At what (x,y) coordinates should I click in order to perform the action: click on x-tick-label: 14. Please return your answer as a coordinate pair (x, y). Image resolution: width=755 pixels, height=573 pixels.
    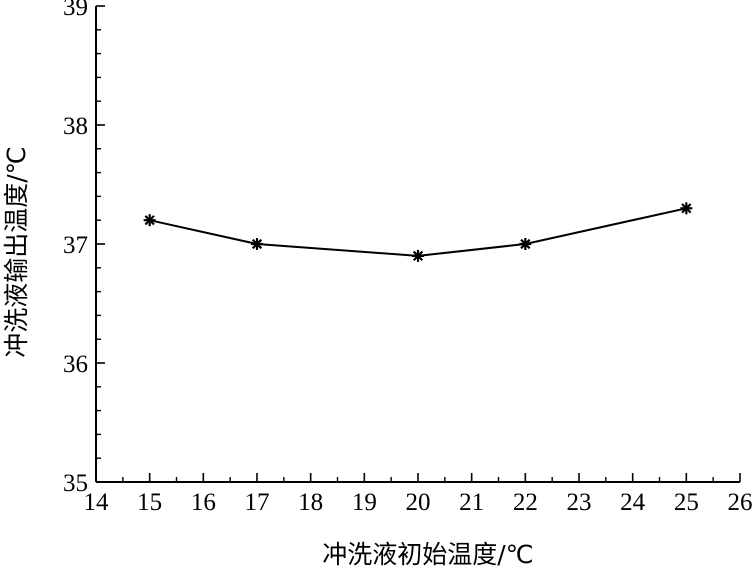
    Looking at the image, I should click on (97, 502).